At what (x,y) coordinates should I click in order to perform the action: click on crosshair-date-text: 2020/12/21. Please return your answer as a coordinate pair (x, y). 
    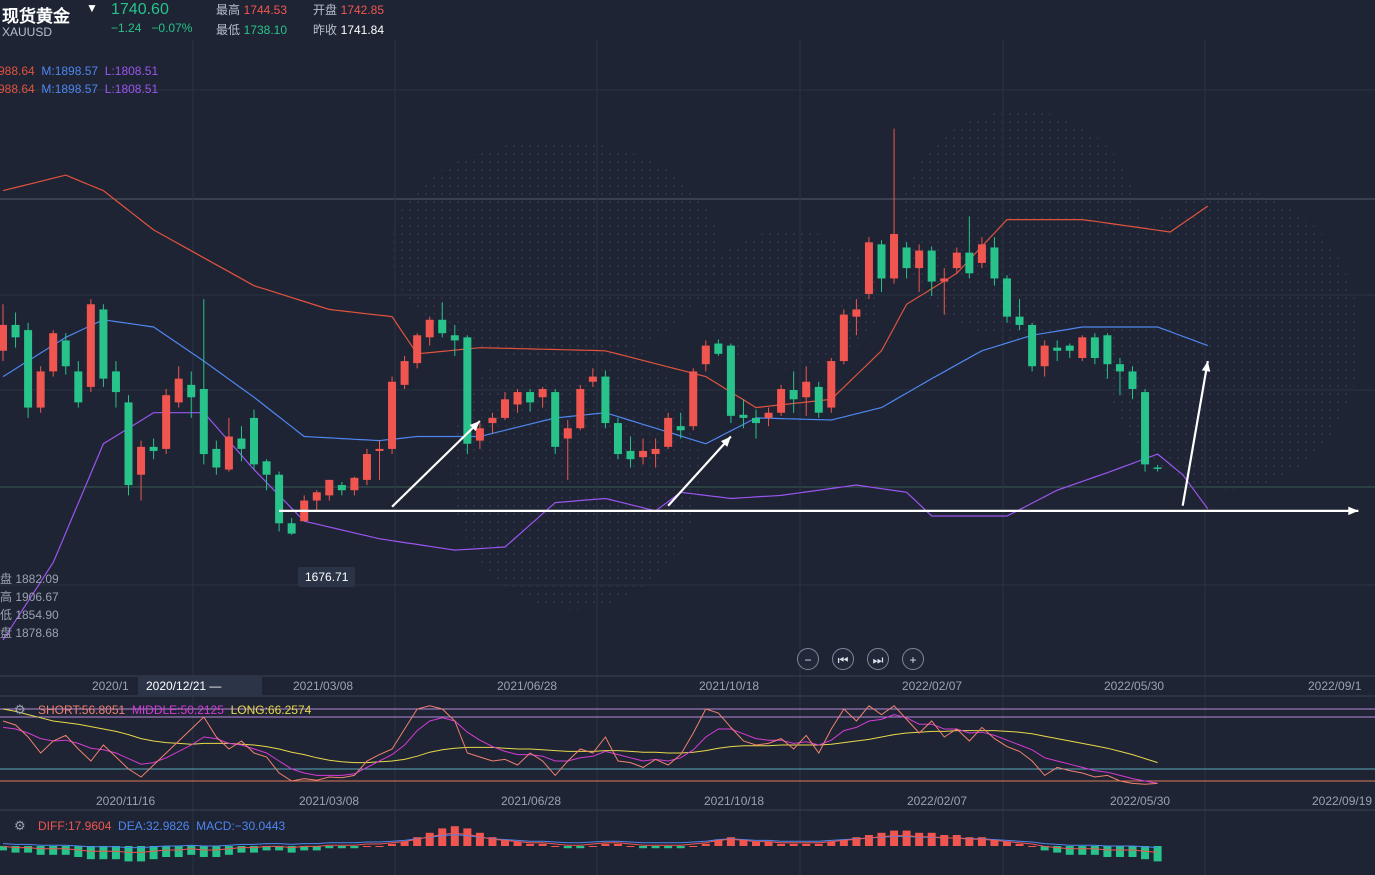
    Looking at the image, I should click on (176, 686).